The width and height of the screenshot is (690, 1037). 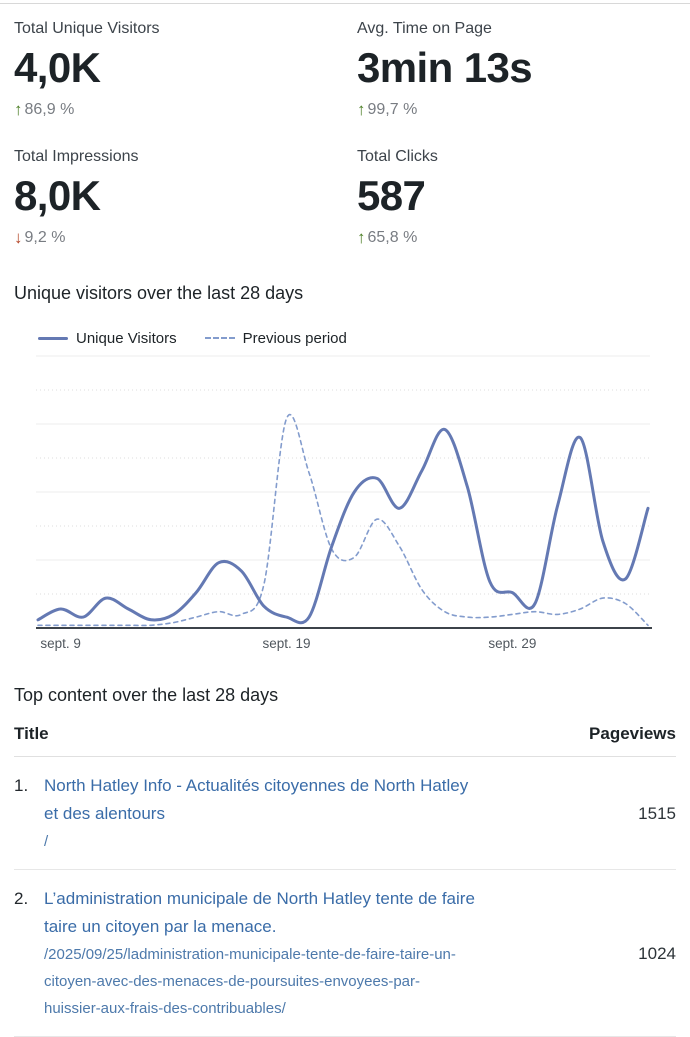 What do you see at coordinates (294, 338) in the screenshot?
I see `legend-label: Previous period` at bounding box center [294, 338].